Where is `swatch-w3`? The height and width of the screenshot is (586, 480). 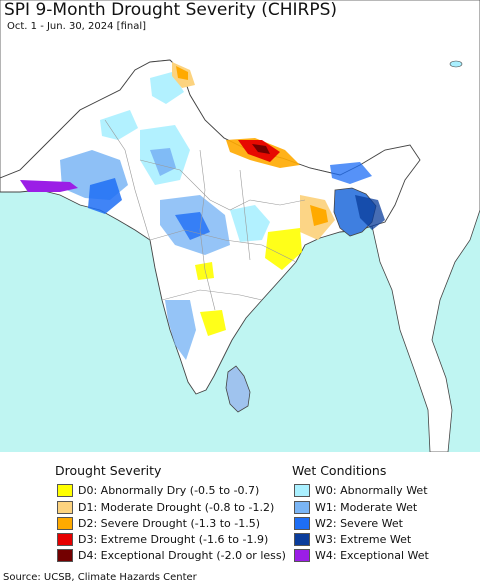
swatch-w3 is located at coordinates (302, 539).